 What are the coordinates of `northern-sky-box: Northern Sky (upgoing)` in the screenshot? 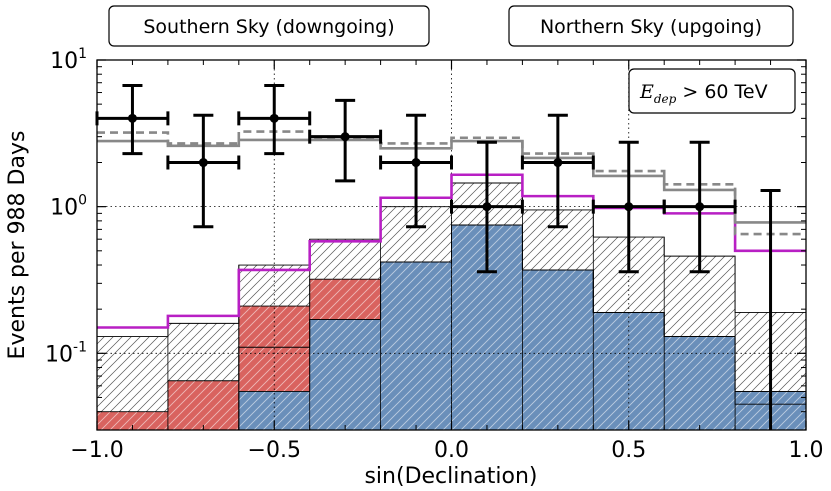 It's located at (651, 26).